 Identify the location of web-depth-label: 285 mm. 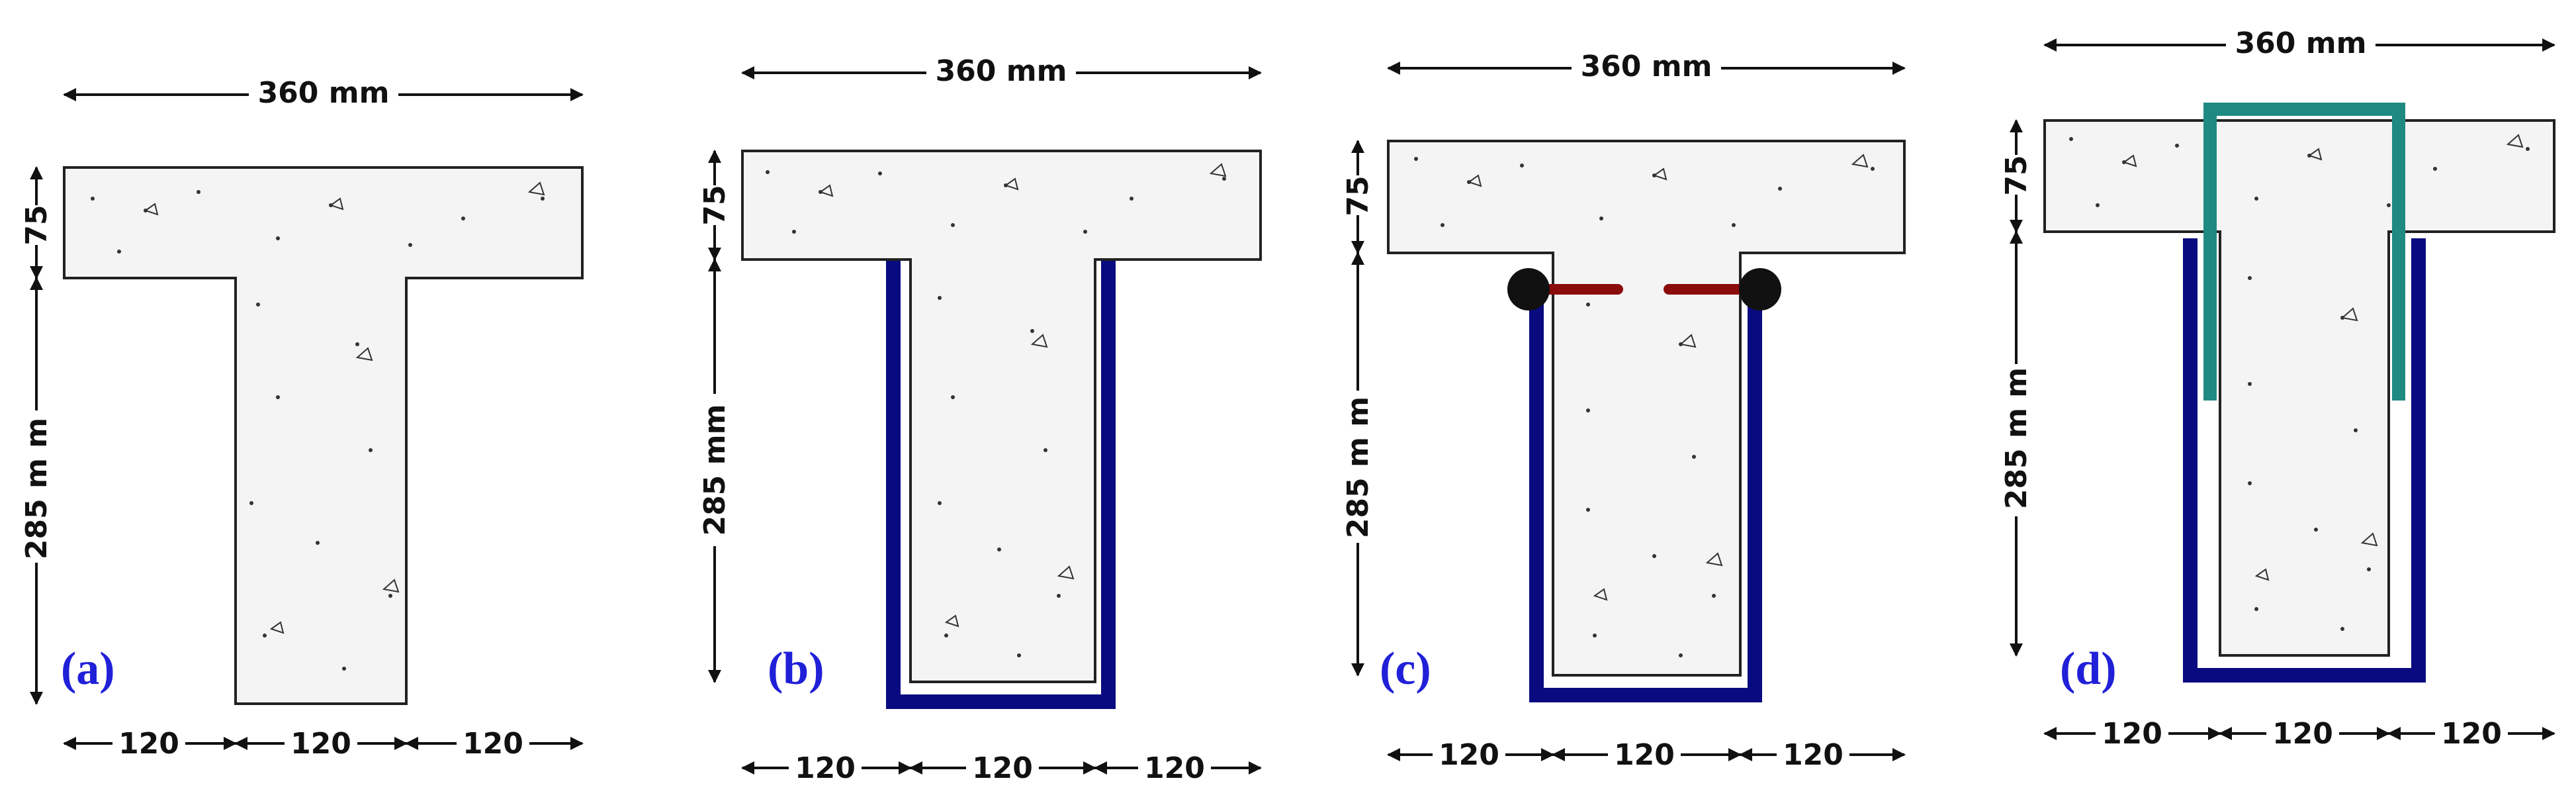
(715, 470).